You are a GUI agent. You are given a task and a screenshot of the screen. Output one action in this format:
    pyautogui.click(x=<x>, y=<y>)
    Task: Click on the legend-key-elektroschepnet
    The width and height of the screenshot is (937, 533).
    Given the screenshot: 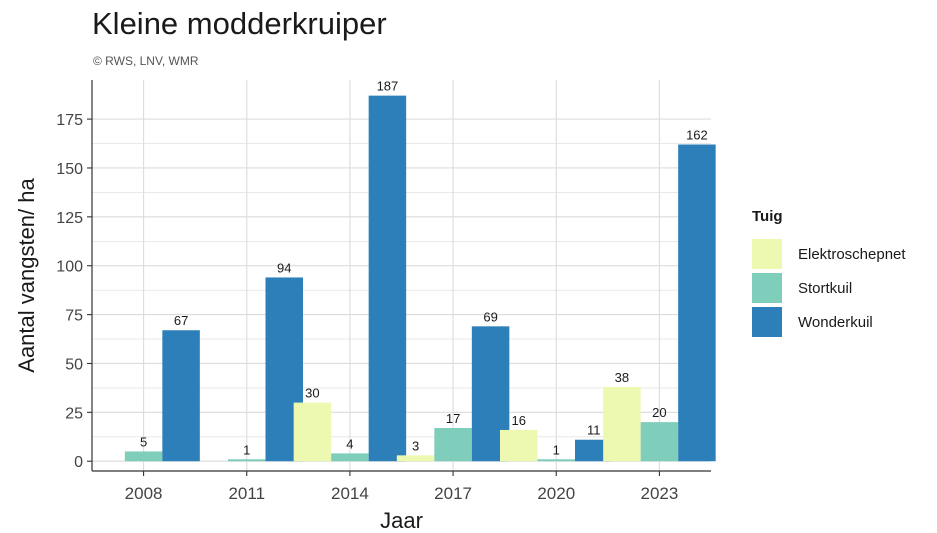 What is the action you would take?
    pyautogui.click(x=767, y=254)
    